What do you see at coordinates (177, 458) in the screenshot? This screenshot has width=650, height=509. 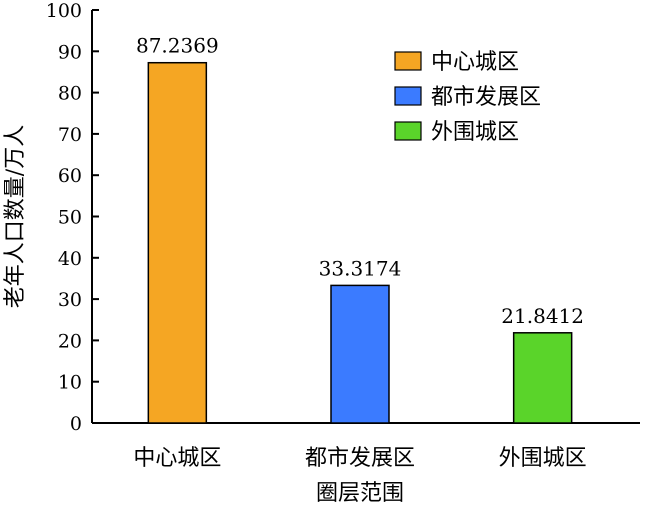 I see `x-tick-label: 中心城区` at bounding box center [177, 458].